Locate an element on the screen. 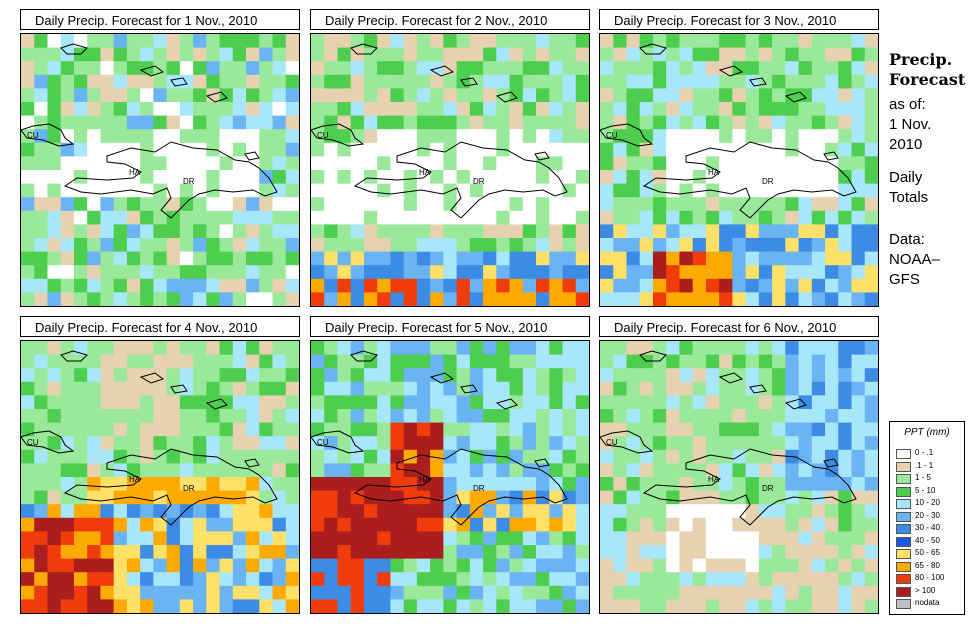  legend-title: PPT (mm) is located at coordinates (927, 432).